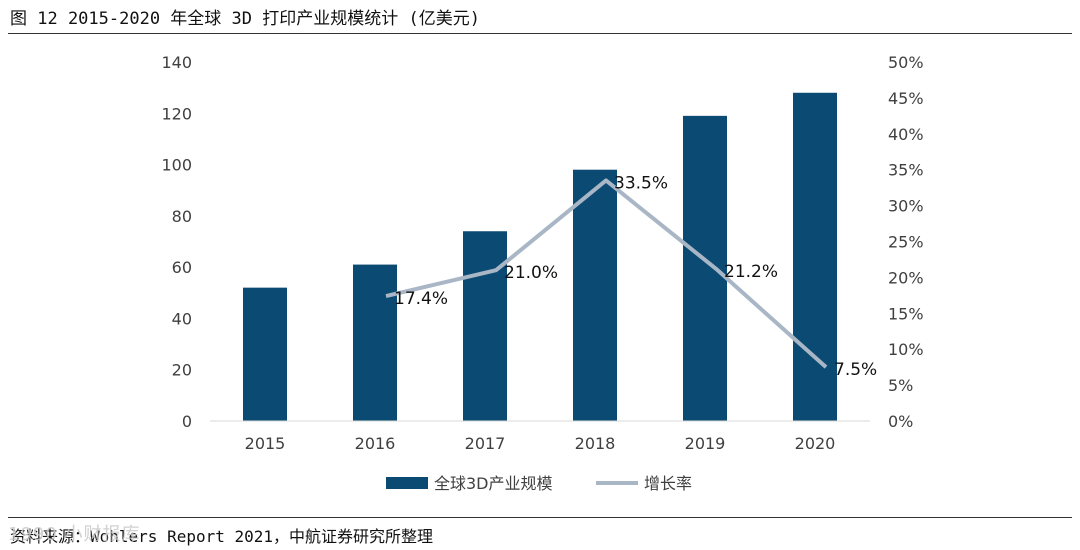 The width and height of the screenshot is (1080, 550). What do you see at coordinates (906, 277) in the screenshot?
I see `right-tick-label: 20%` at bounding box center [906, 277].